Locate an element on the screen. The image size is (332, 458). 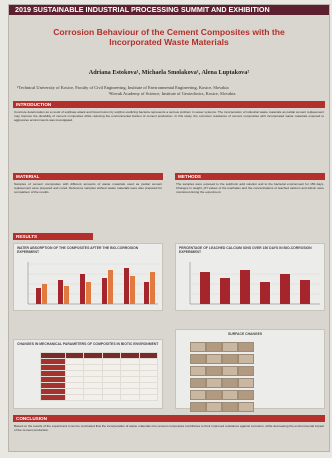
header-band is located at coordinates (169, 10).